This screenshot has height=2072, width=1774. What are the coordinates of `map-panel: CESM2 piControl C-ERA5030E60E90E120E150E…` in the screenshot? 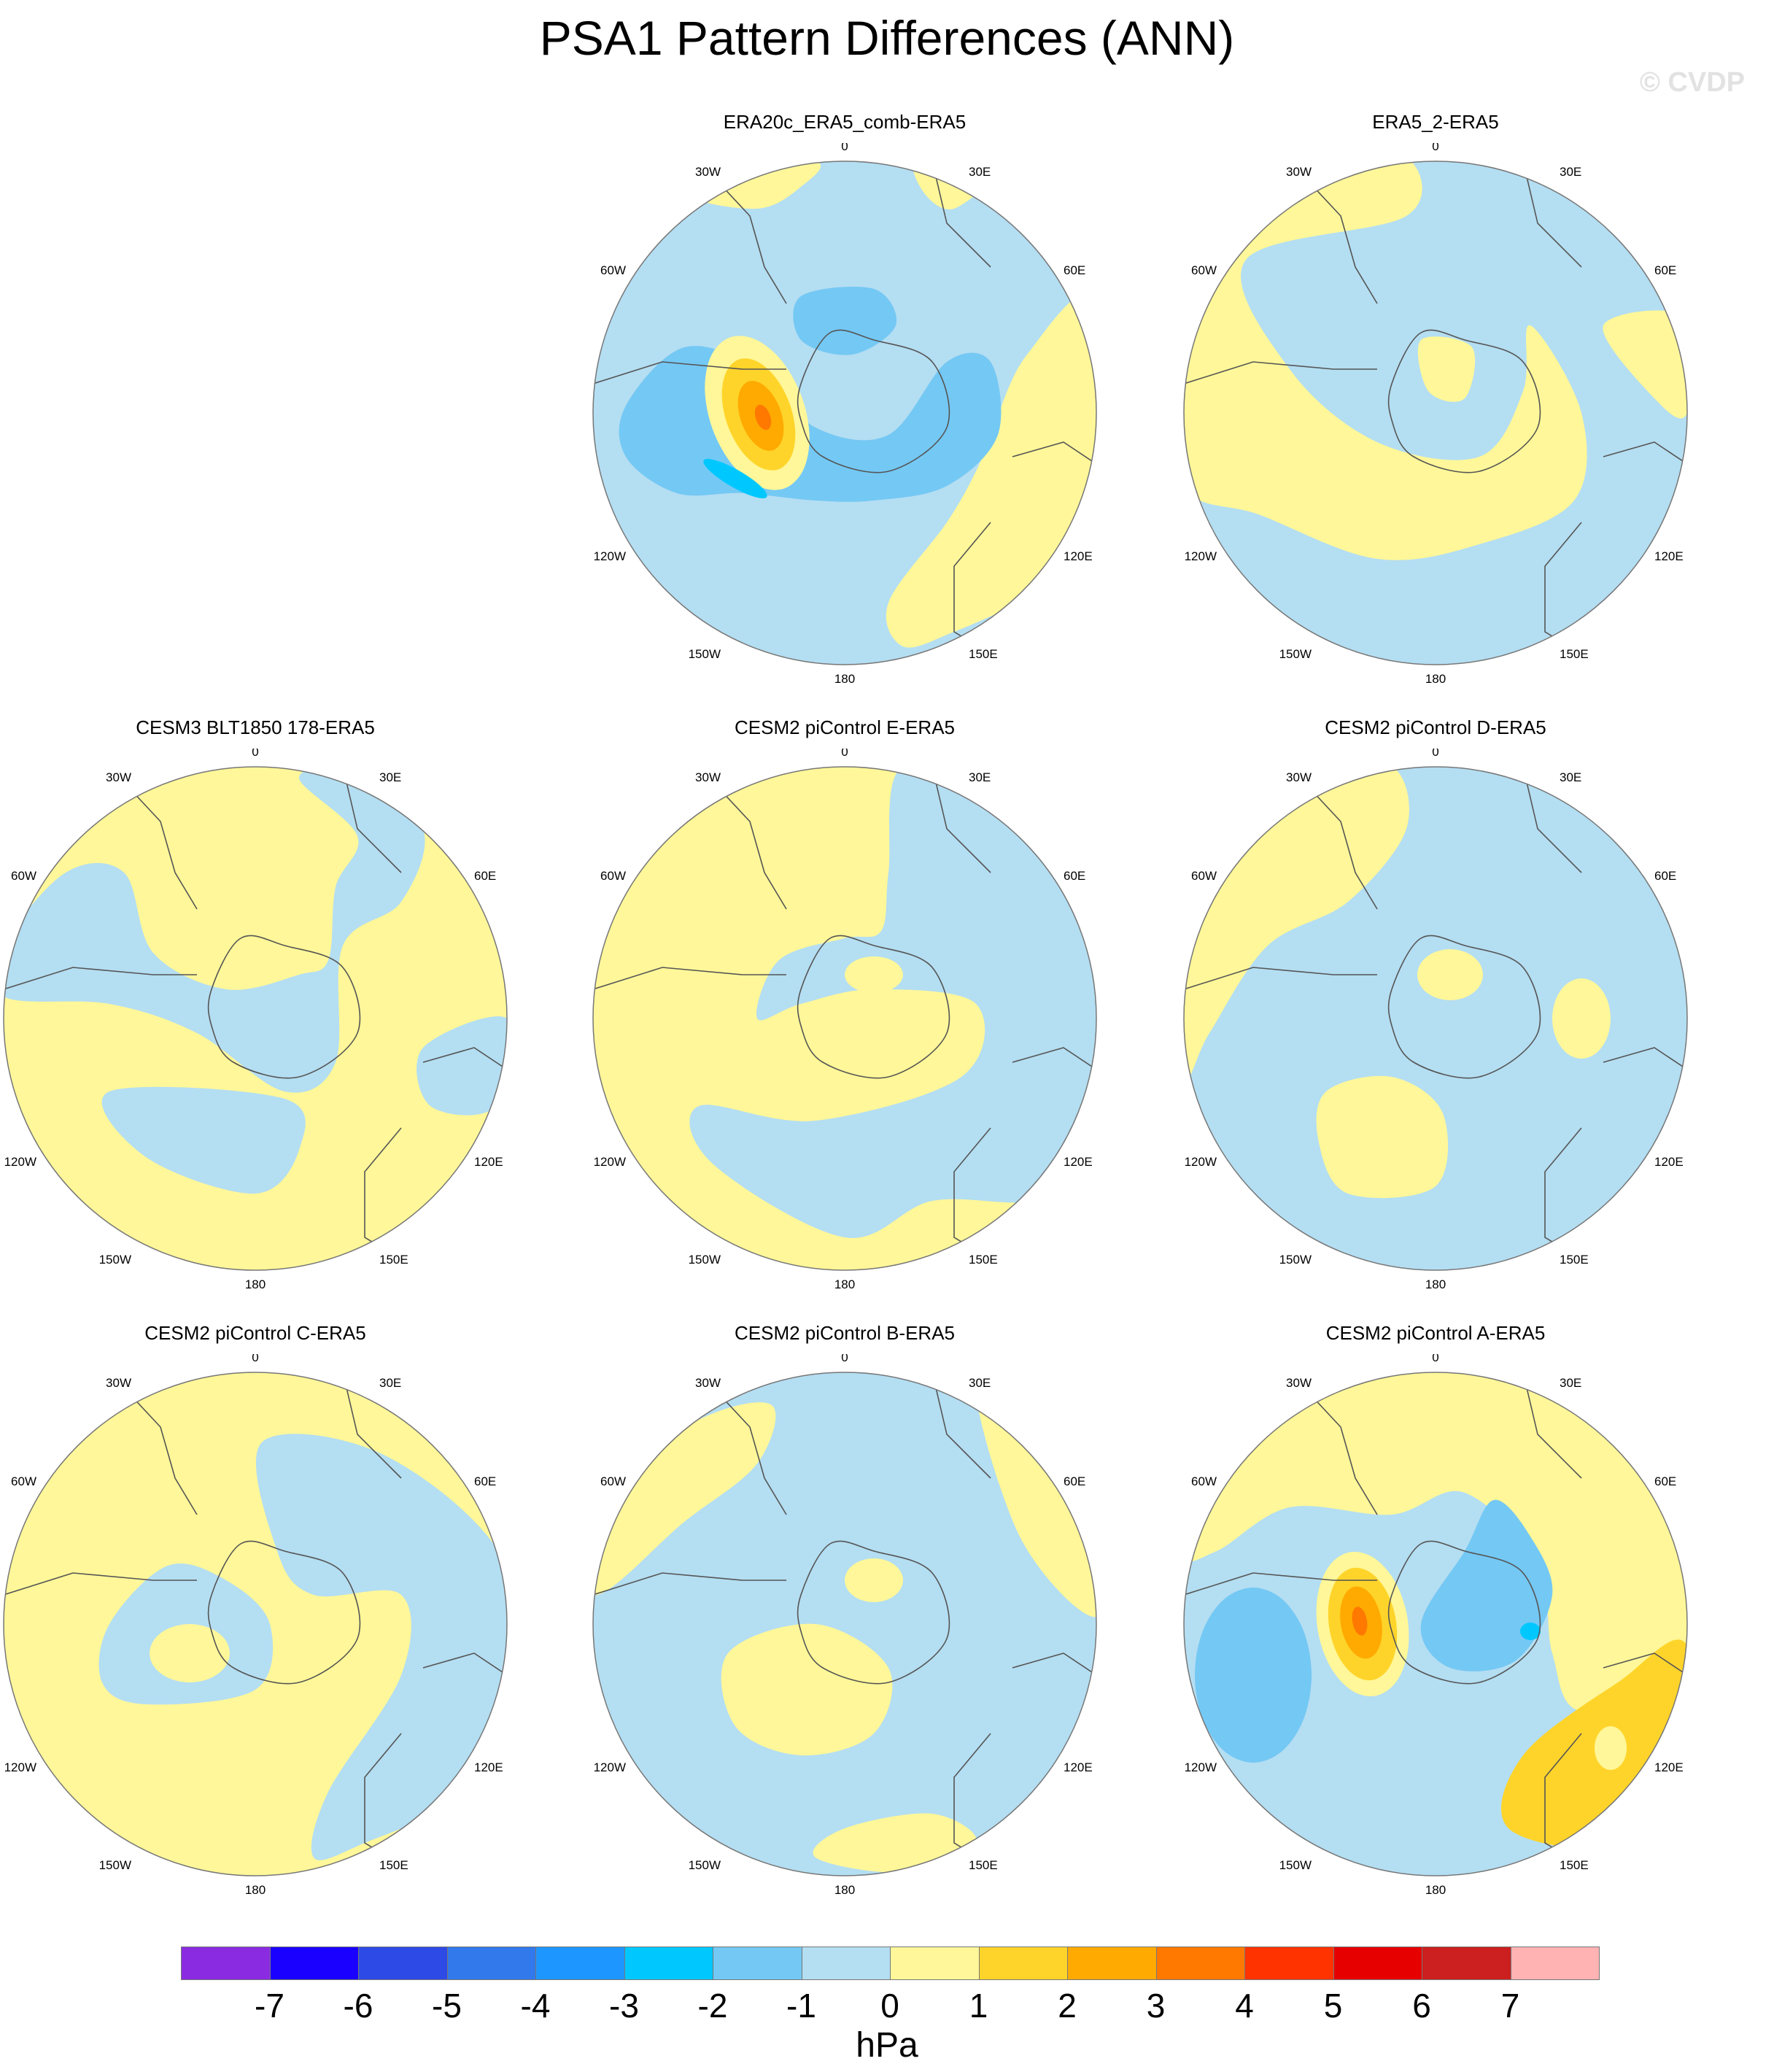 It's located at (255, 1608).